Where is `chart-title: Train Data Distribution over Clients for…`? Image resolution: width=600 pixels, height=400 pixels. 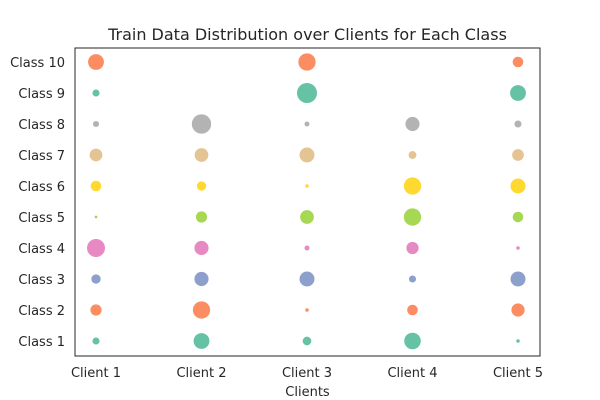
chart-title: Train Data Distribution over Clients for… is located at coordinates (307, 34).